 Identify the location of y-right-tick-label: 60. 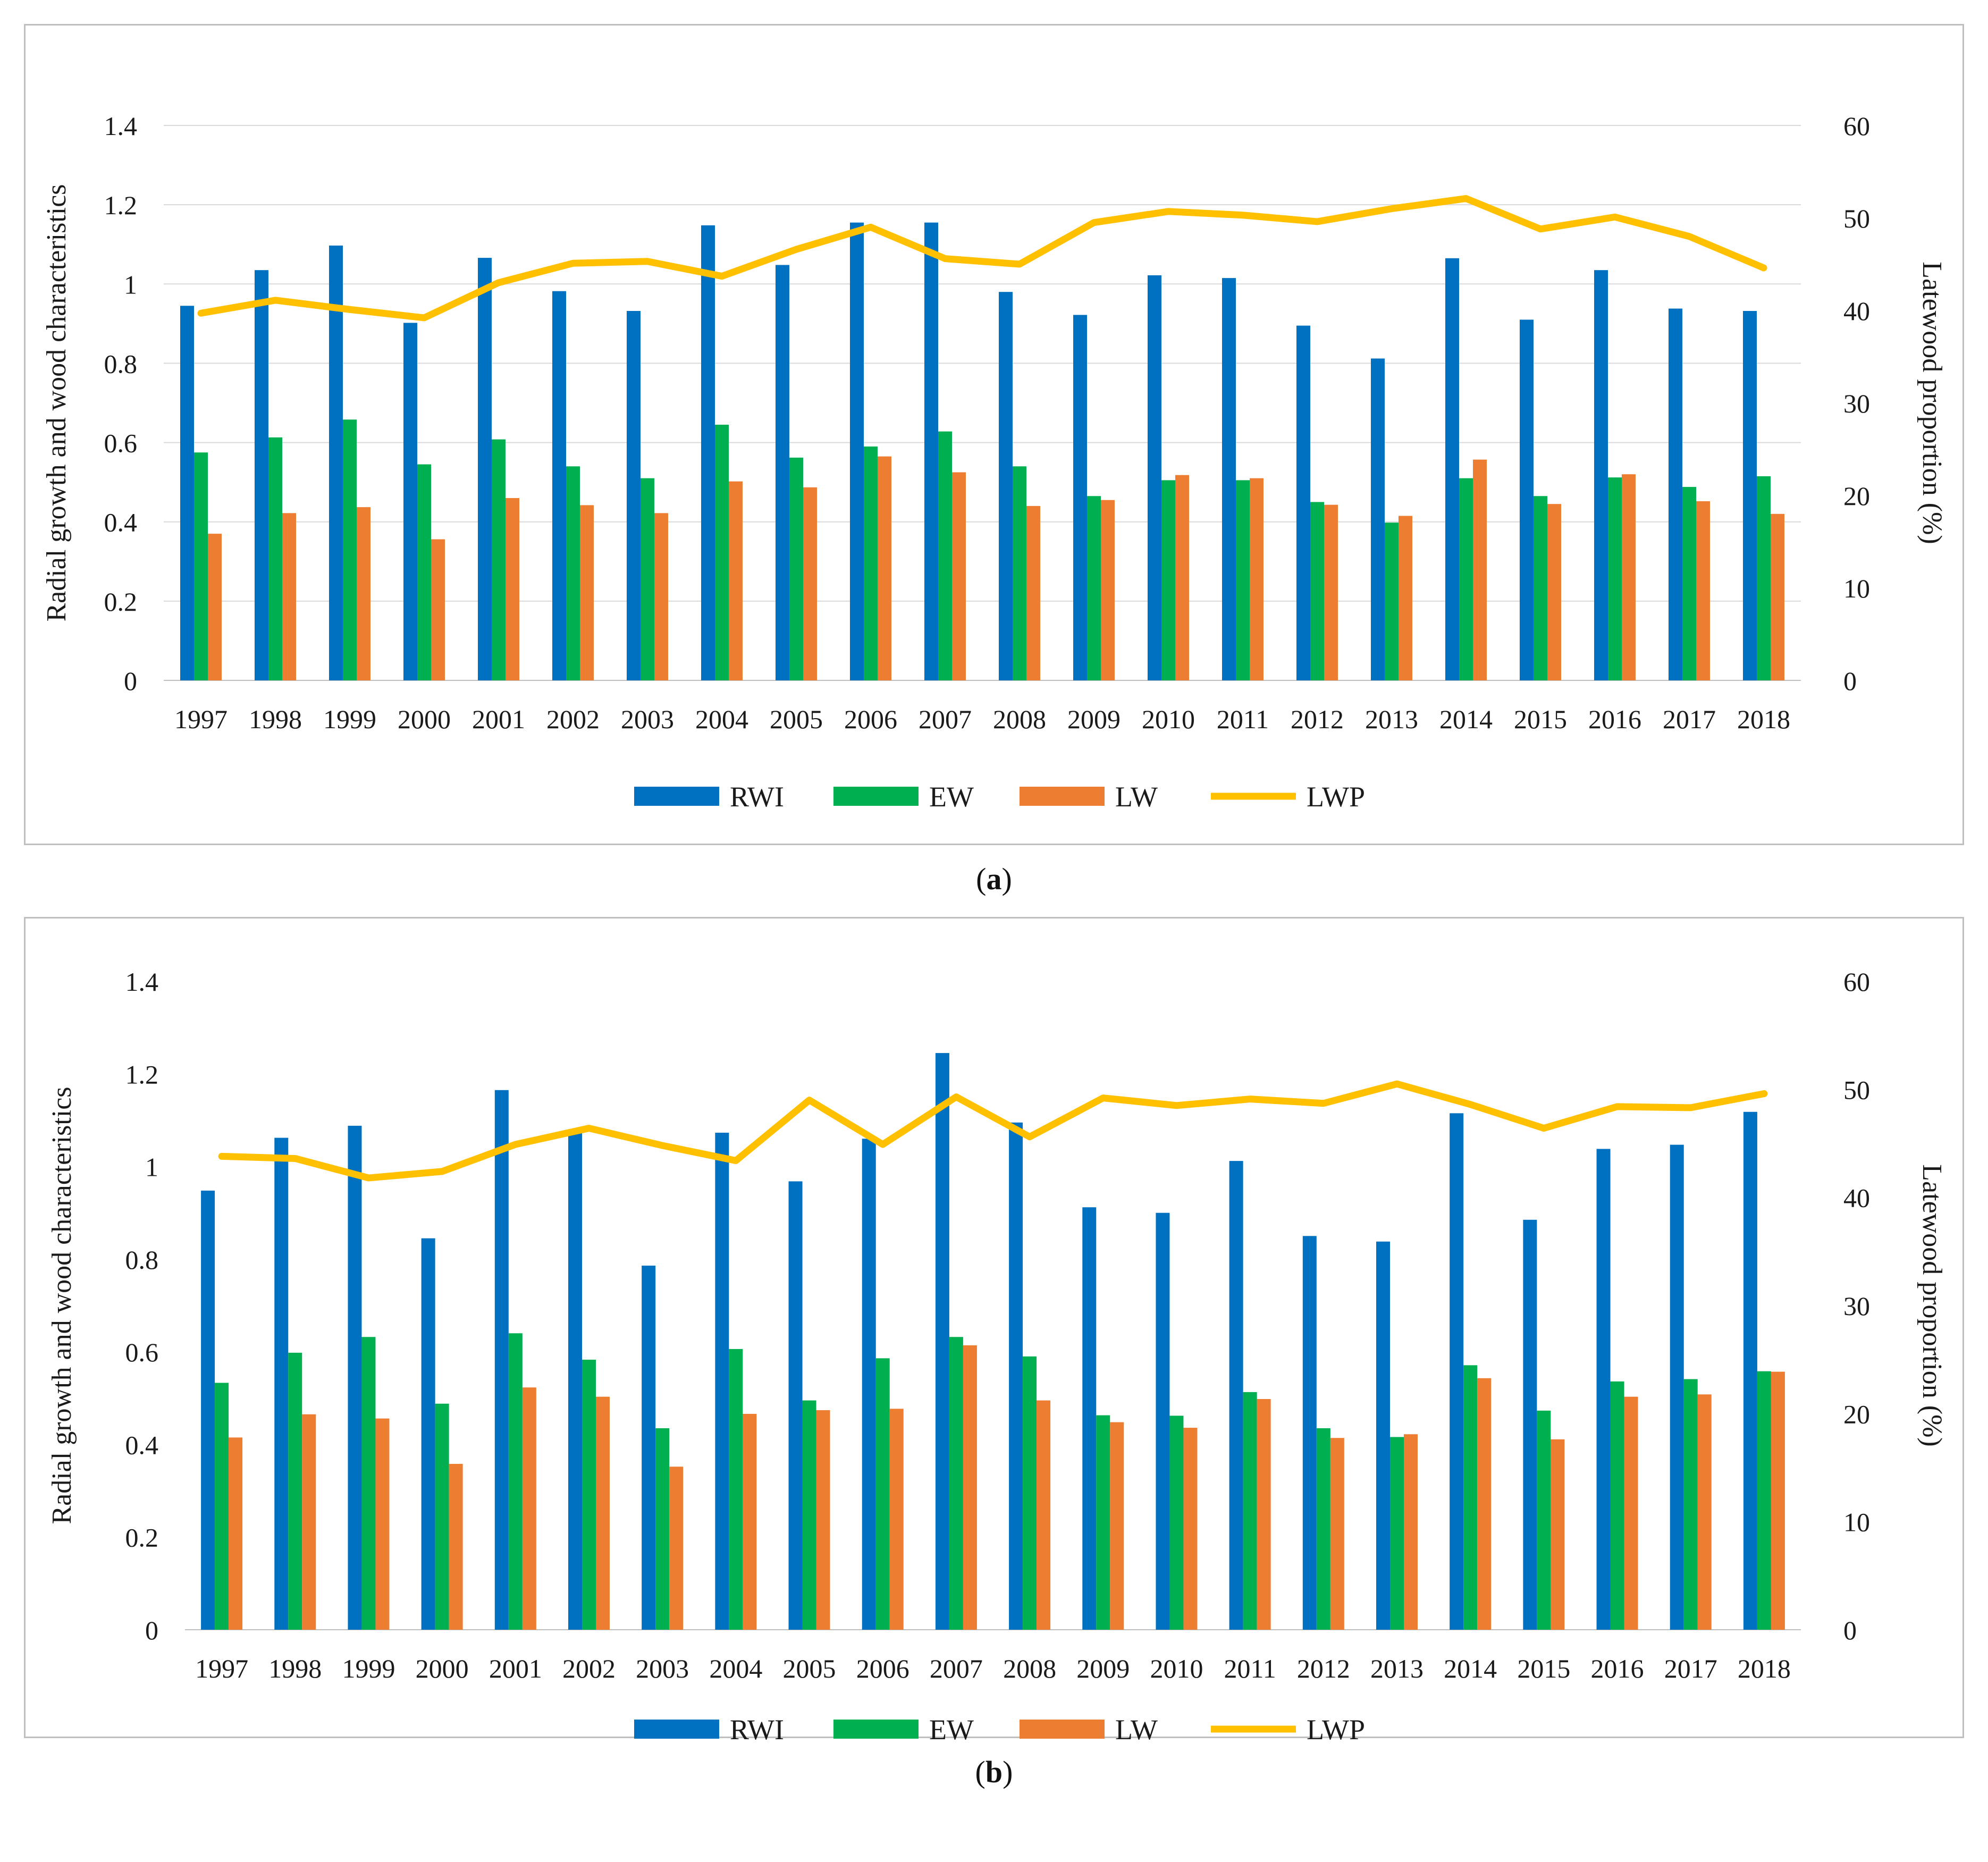
(1856, 126).